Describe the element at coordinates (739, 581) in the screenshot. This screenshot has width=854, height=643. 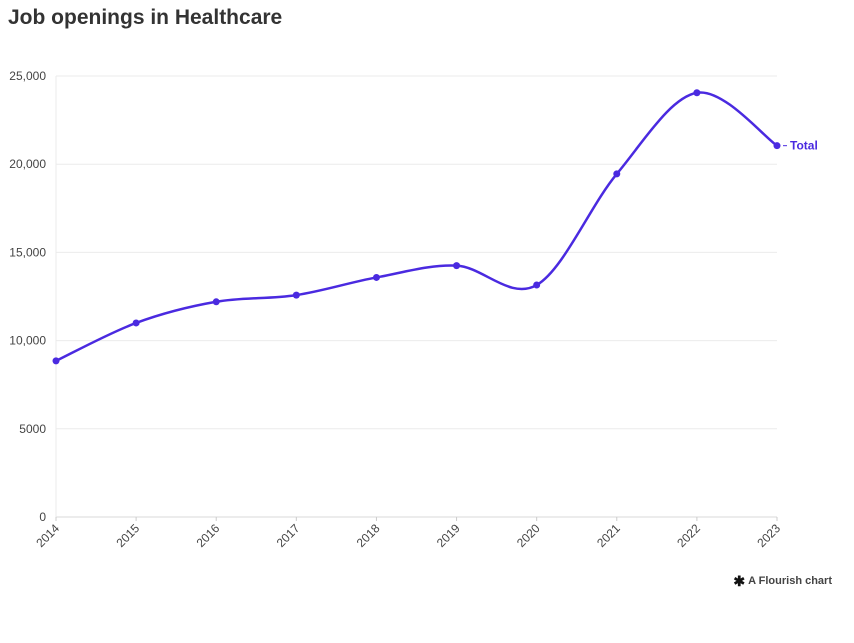
I see `flourish-asterisk-icon: ✱` at that location.